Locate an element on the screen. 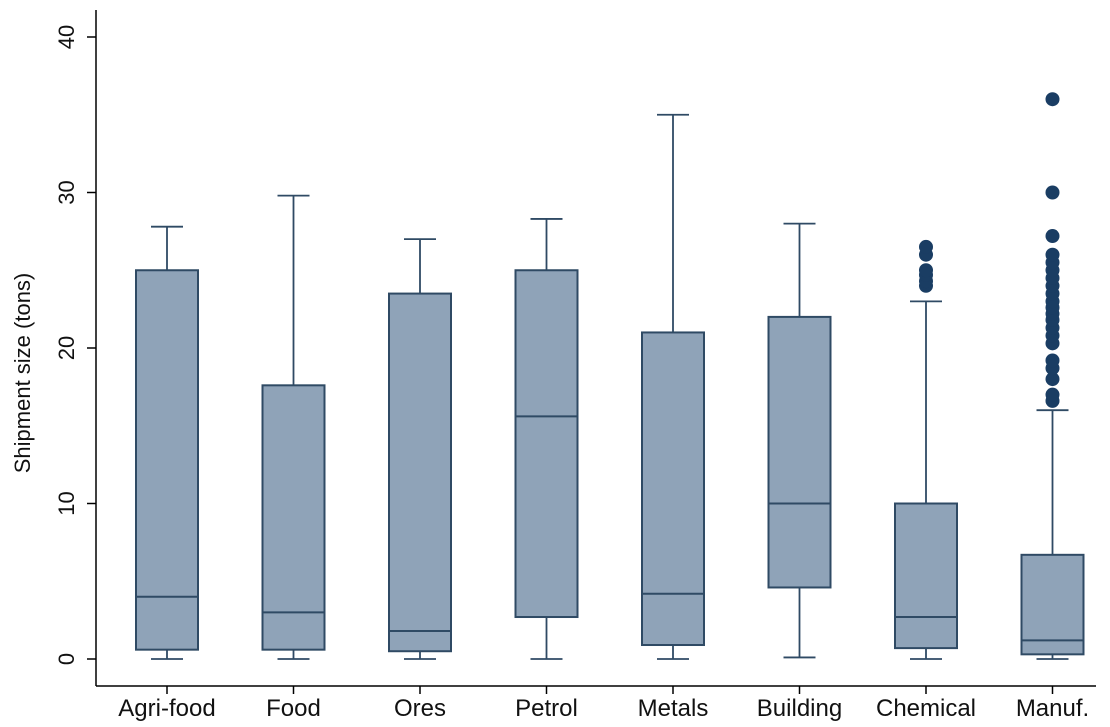 This screenshot has width=1110, height=727. x-tick-label: Chemical is located at coordinates (926, 708).